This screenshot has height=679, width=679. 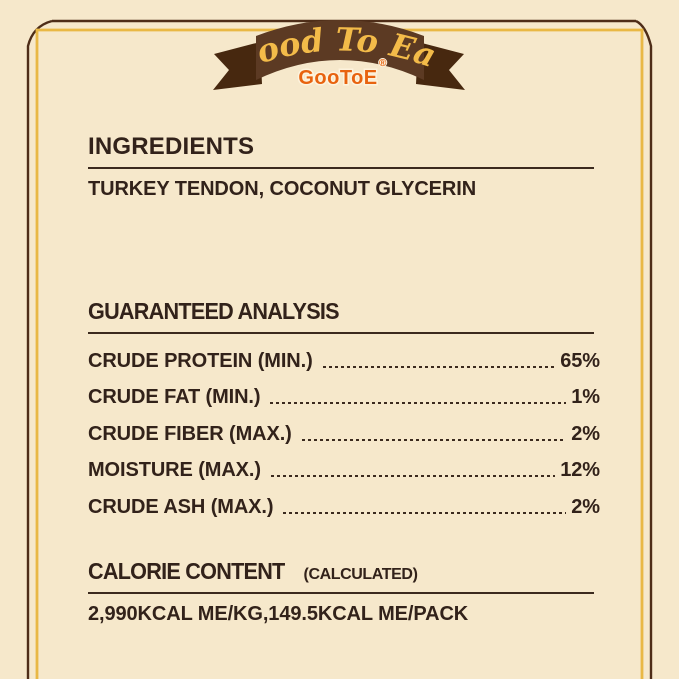 I want to click on analysis-row-label: CRUDE PROTEIN (MIN.), so click(x=200, y=360).